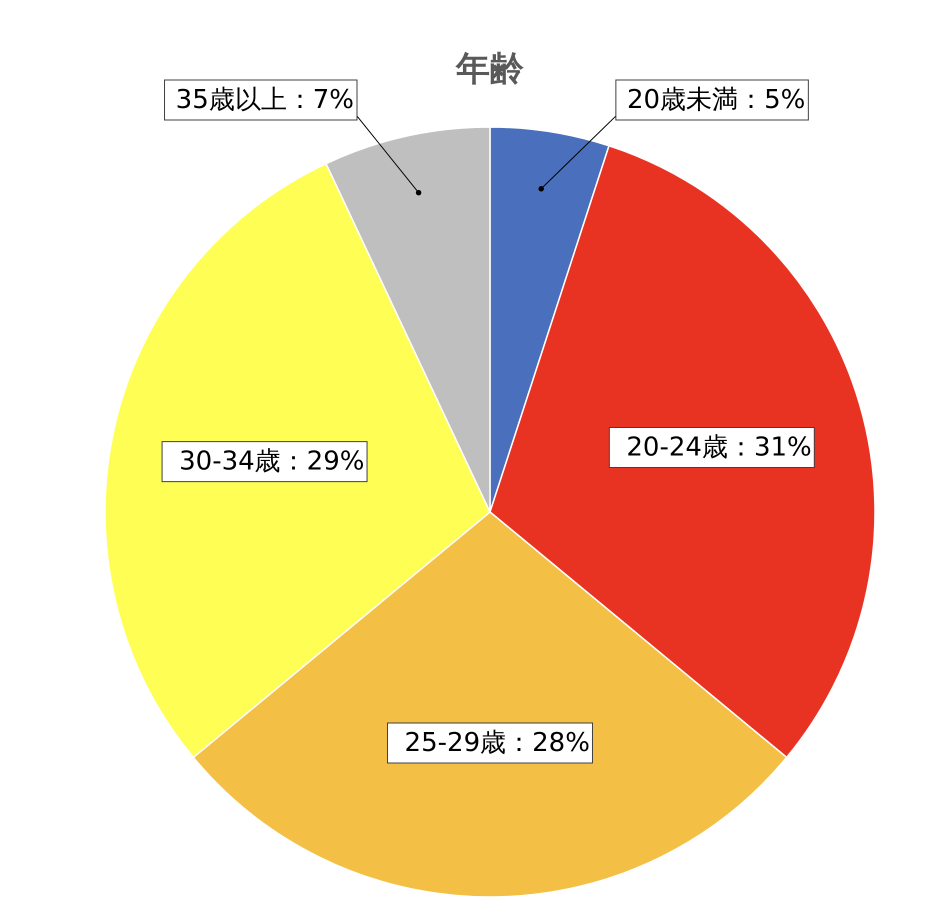 Image resolution: width=928 pixels, height=906 pixels. I want to click on data-label: ：7%, so click(320, 100).